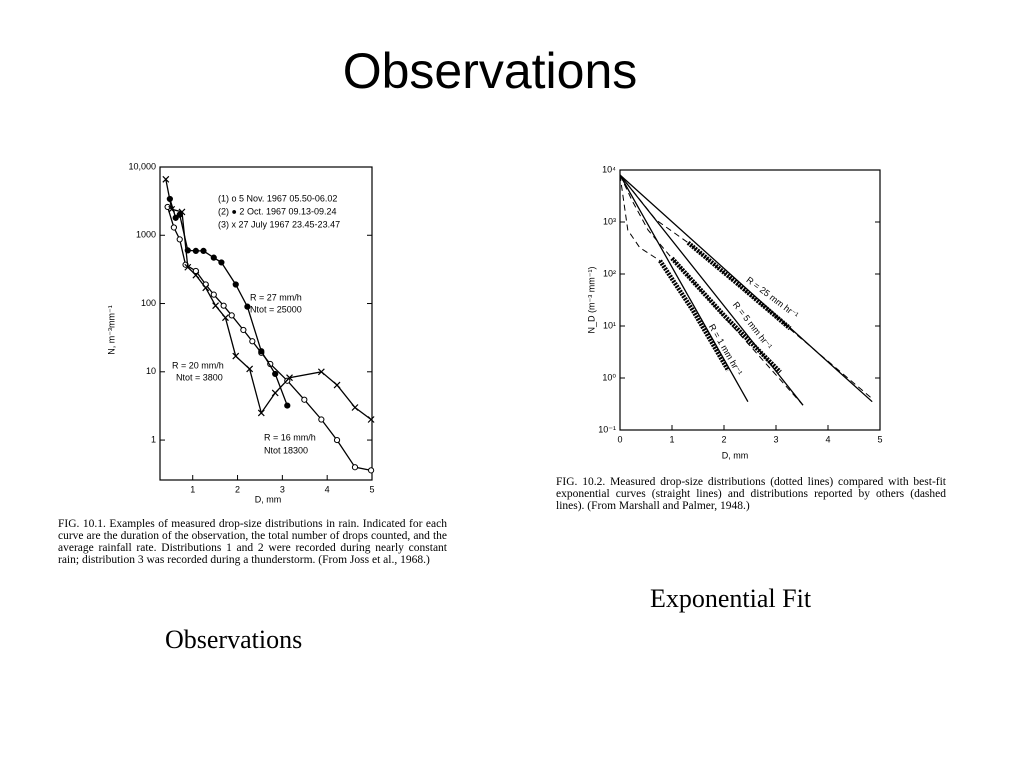  What do you see at coordinates (609, 169) in the screenshot?
I see `y-tick-label: 10⁴` at bounding box center [609, 169].